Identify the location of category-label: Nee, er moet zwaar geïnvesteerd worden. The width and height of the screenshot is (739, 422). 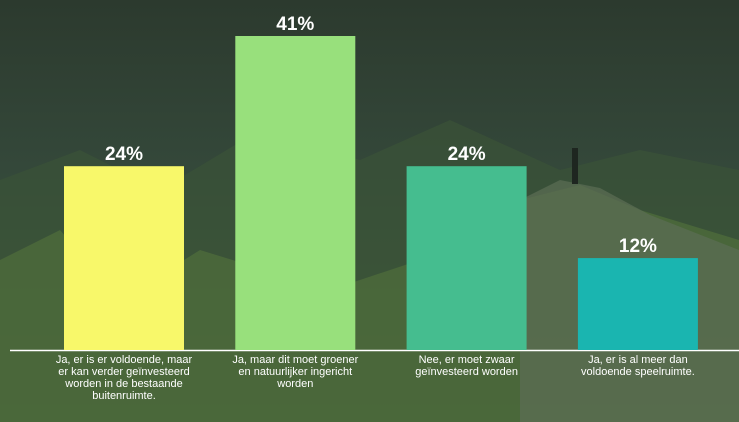
(466, 366).